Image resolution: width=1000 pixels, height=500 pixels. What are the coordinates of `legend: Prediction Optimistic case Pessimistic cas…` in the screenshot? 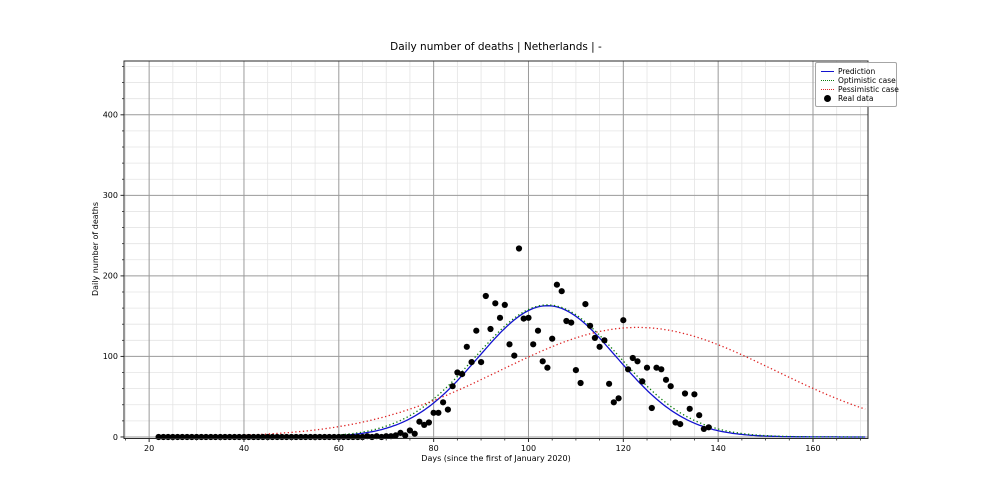 It's located at (857, 84).